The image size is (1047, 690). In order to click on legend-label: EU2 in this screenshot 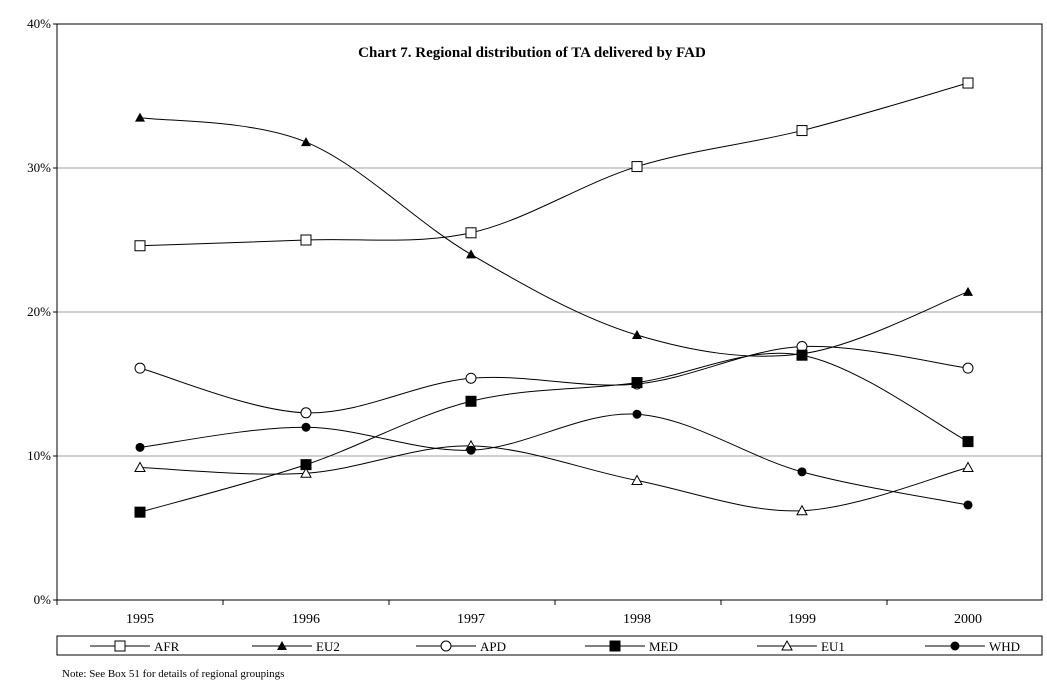, I will do `click(328, 646)`.